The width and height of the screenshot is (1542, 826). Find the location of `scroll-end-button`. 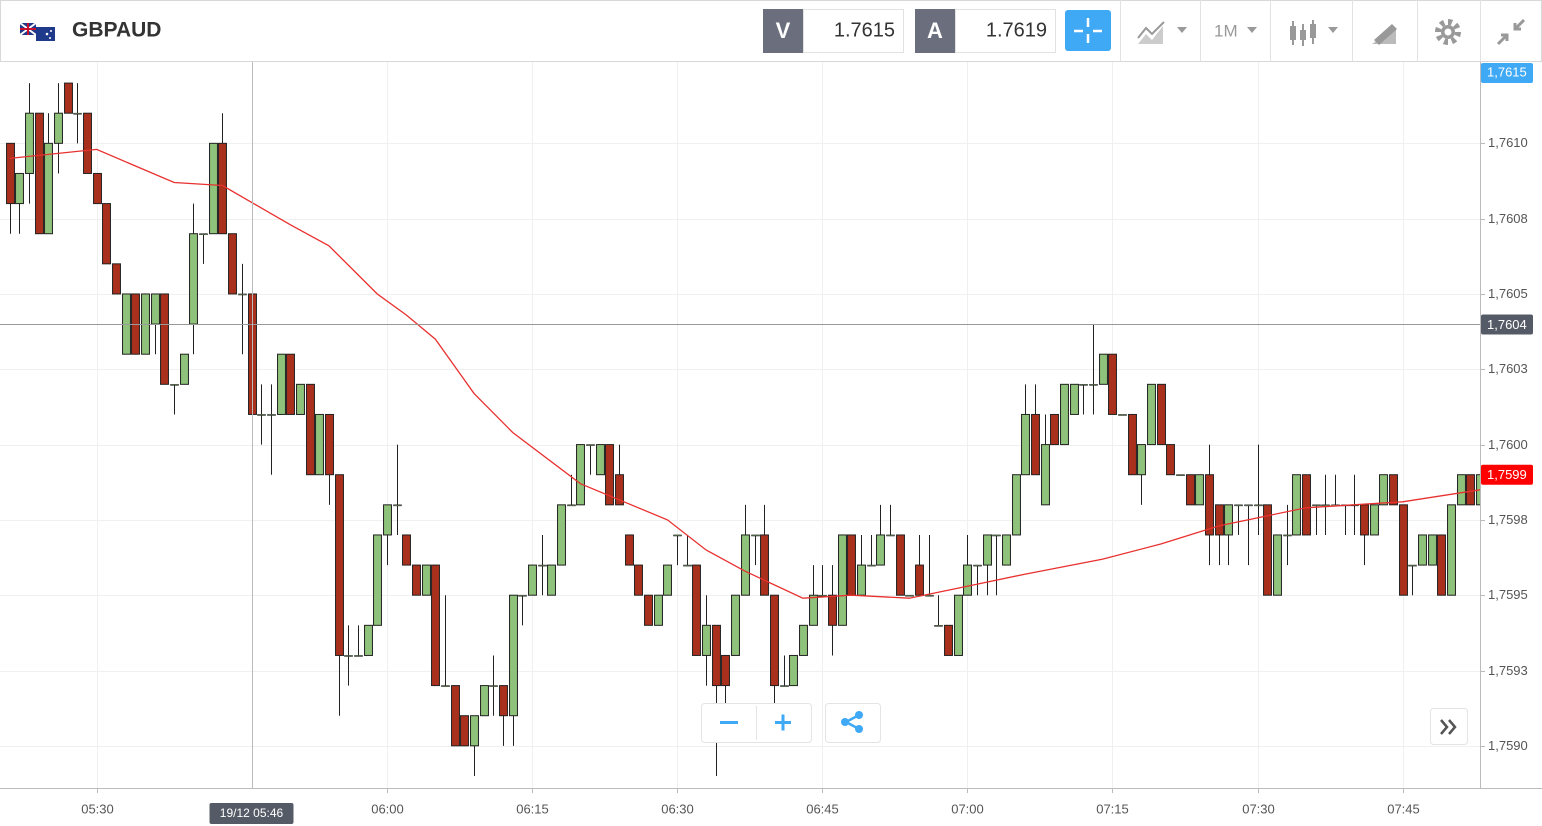

scroll-end-button is located at coordinates (1449, 726).